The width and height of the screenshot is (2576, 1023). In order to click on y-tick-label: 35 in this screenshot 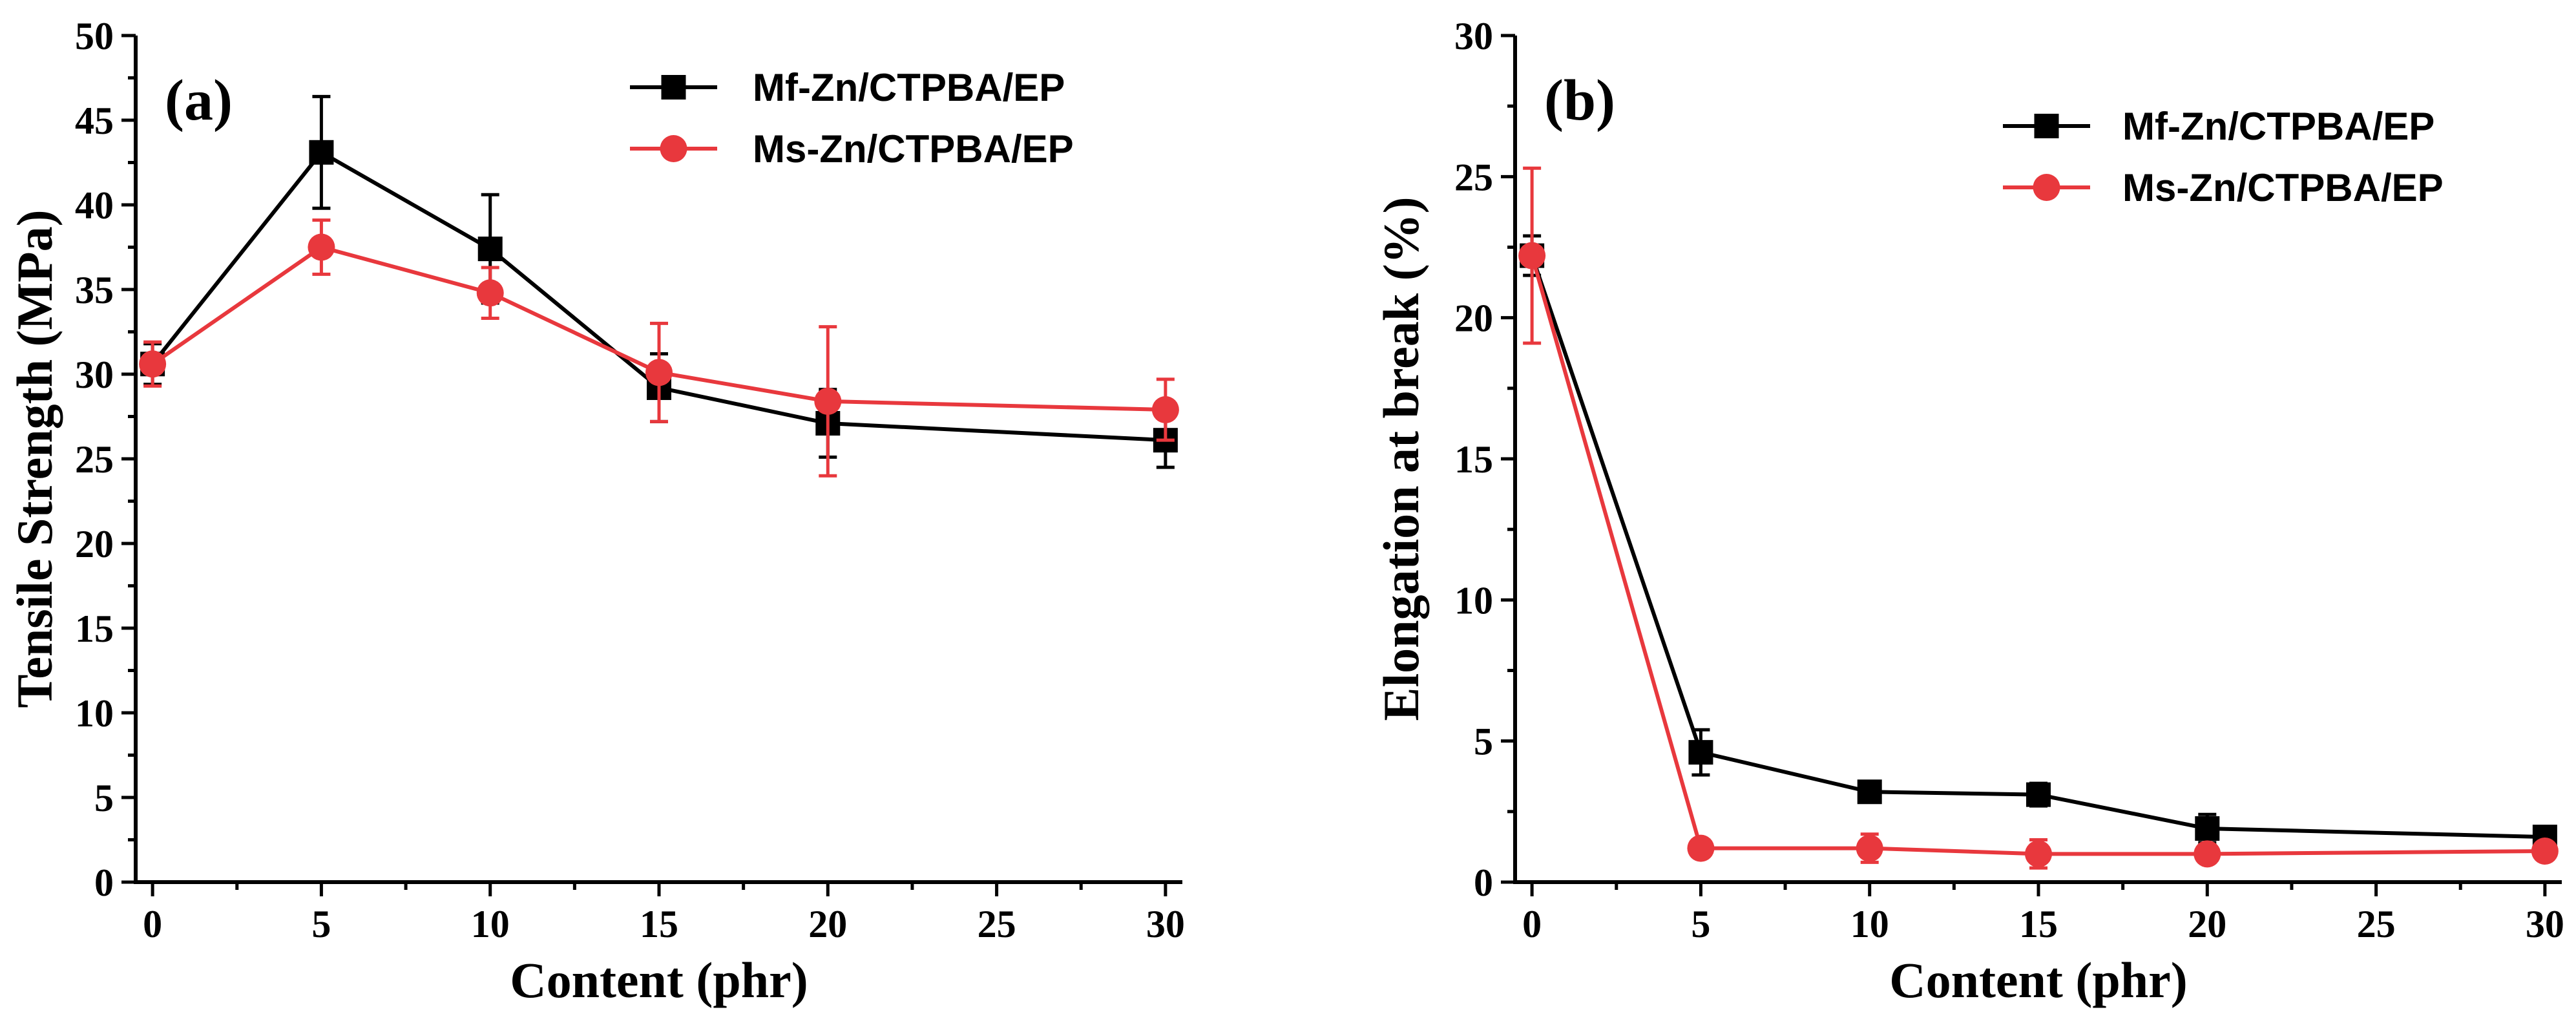, I will do `click(94, 290)`.